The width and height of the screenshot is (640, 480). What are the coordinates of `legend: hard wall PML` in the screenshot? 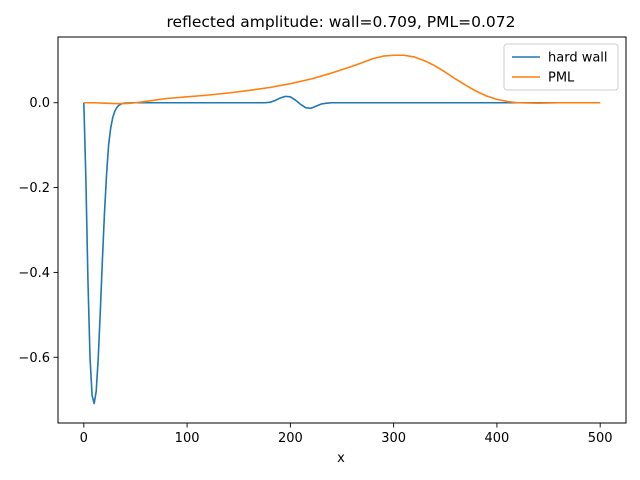 It's located at (561, 67).